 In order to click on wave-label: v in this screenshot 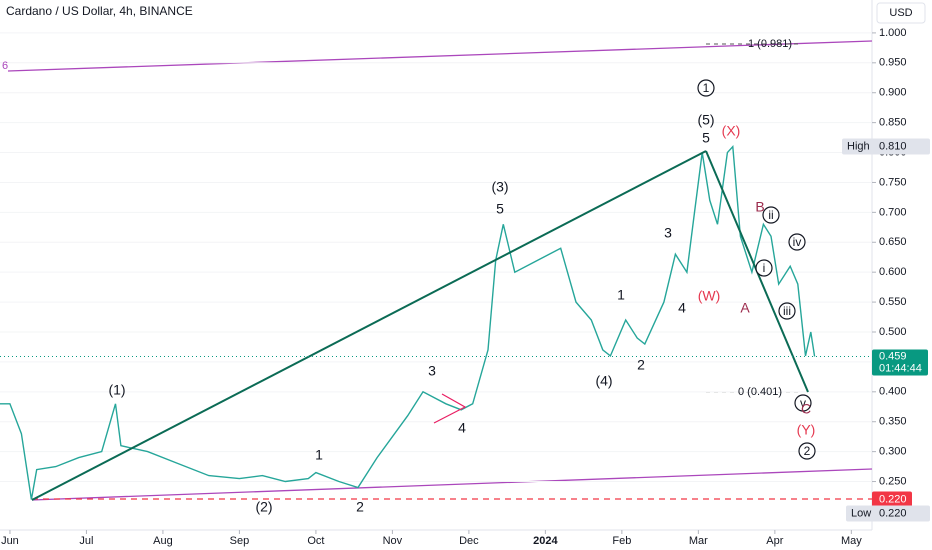, I will do `click(803, 403)`.